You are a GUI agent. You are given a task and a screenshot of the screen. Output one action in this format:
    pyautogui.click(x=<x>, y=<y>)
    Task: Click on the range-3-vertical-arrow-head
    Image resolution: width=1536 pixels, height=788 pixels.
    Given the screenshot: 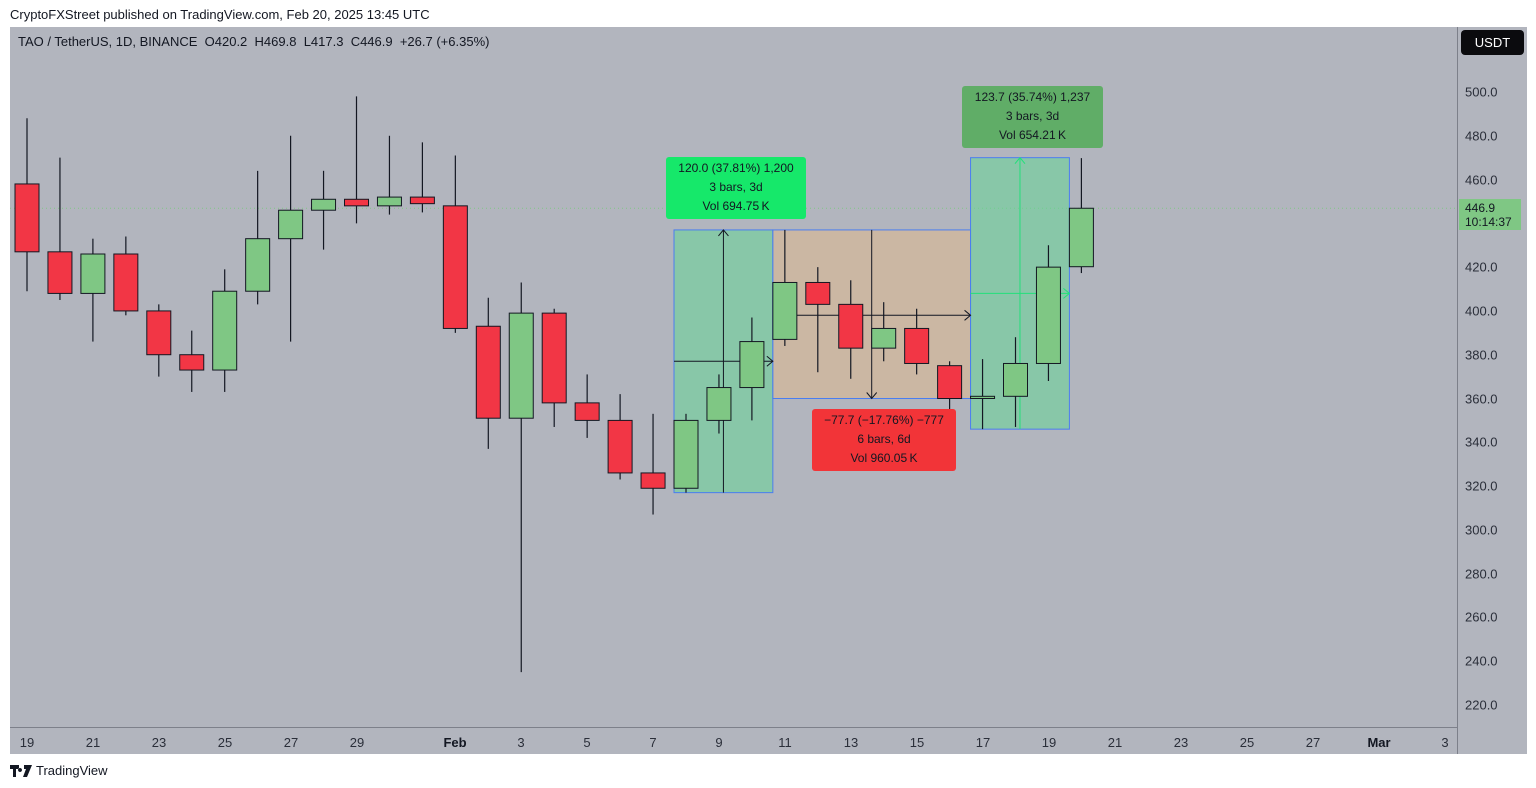 What is the action you would take?
    pyautogui.click(x=1020, y=160)
    